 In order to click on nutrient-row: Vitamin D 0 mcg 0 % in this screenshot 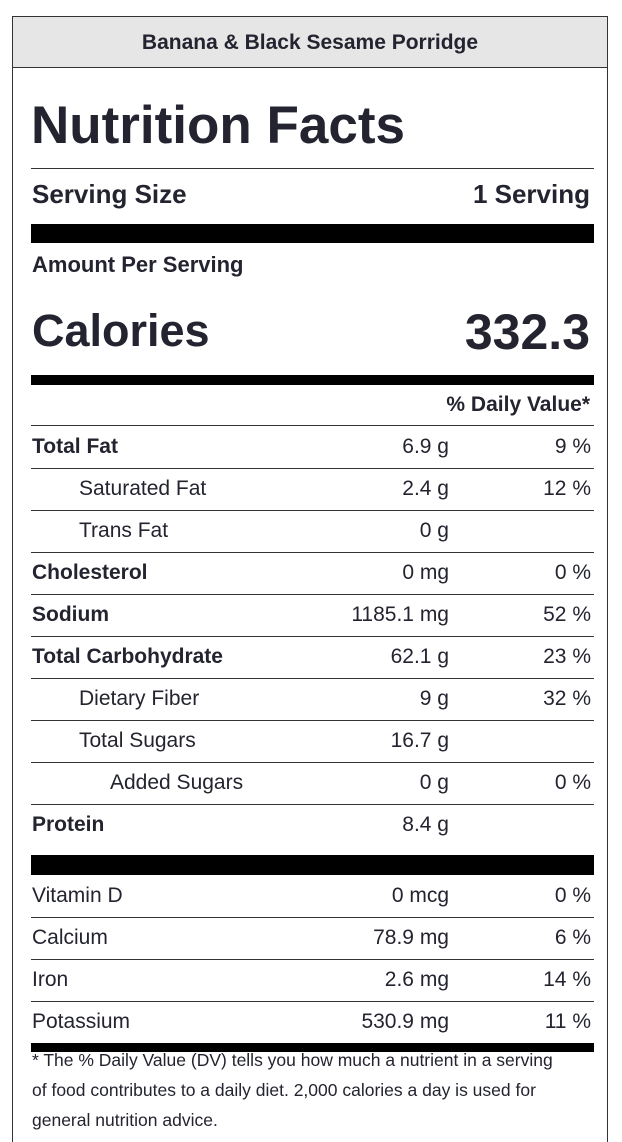, I will do `click(312, 896)`.